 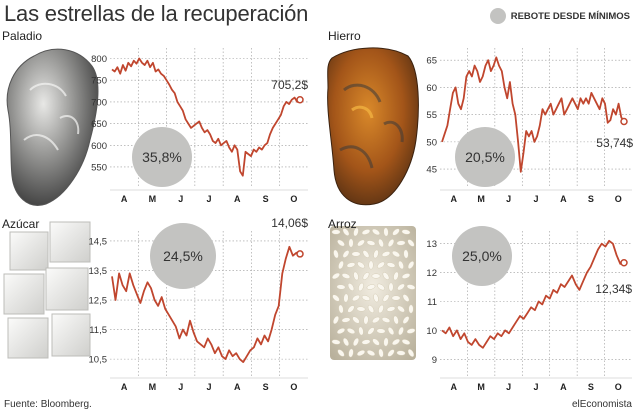 I want to click on y-tick-label: 750, so click(x=99, y=81).